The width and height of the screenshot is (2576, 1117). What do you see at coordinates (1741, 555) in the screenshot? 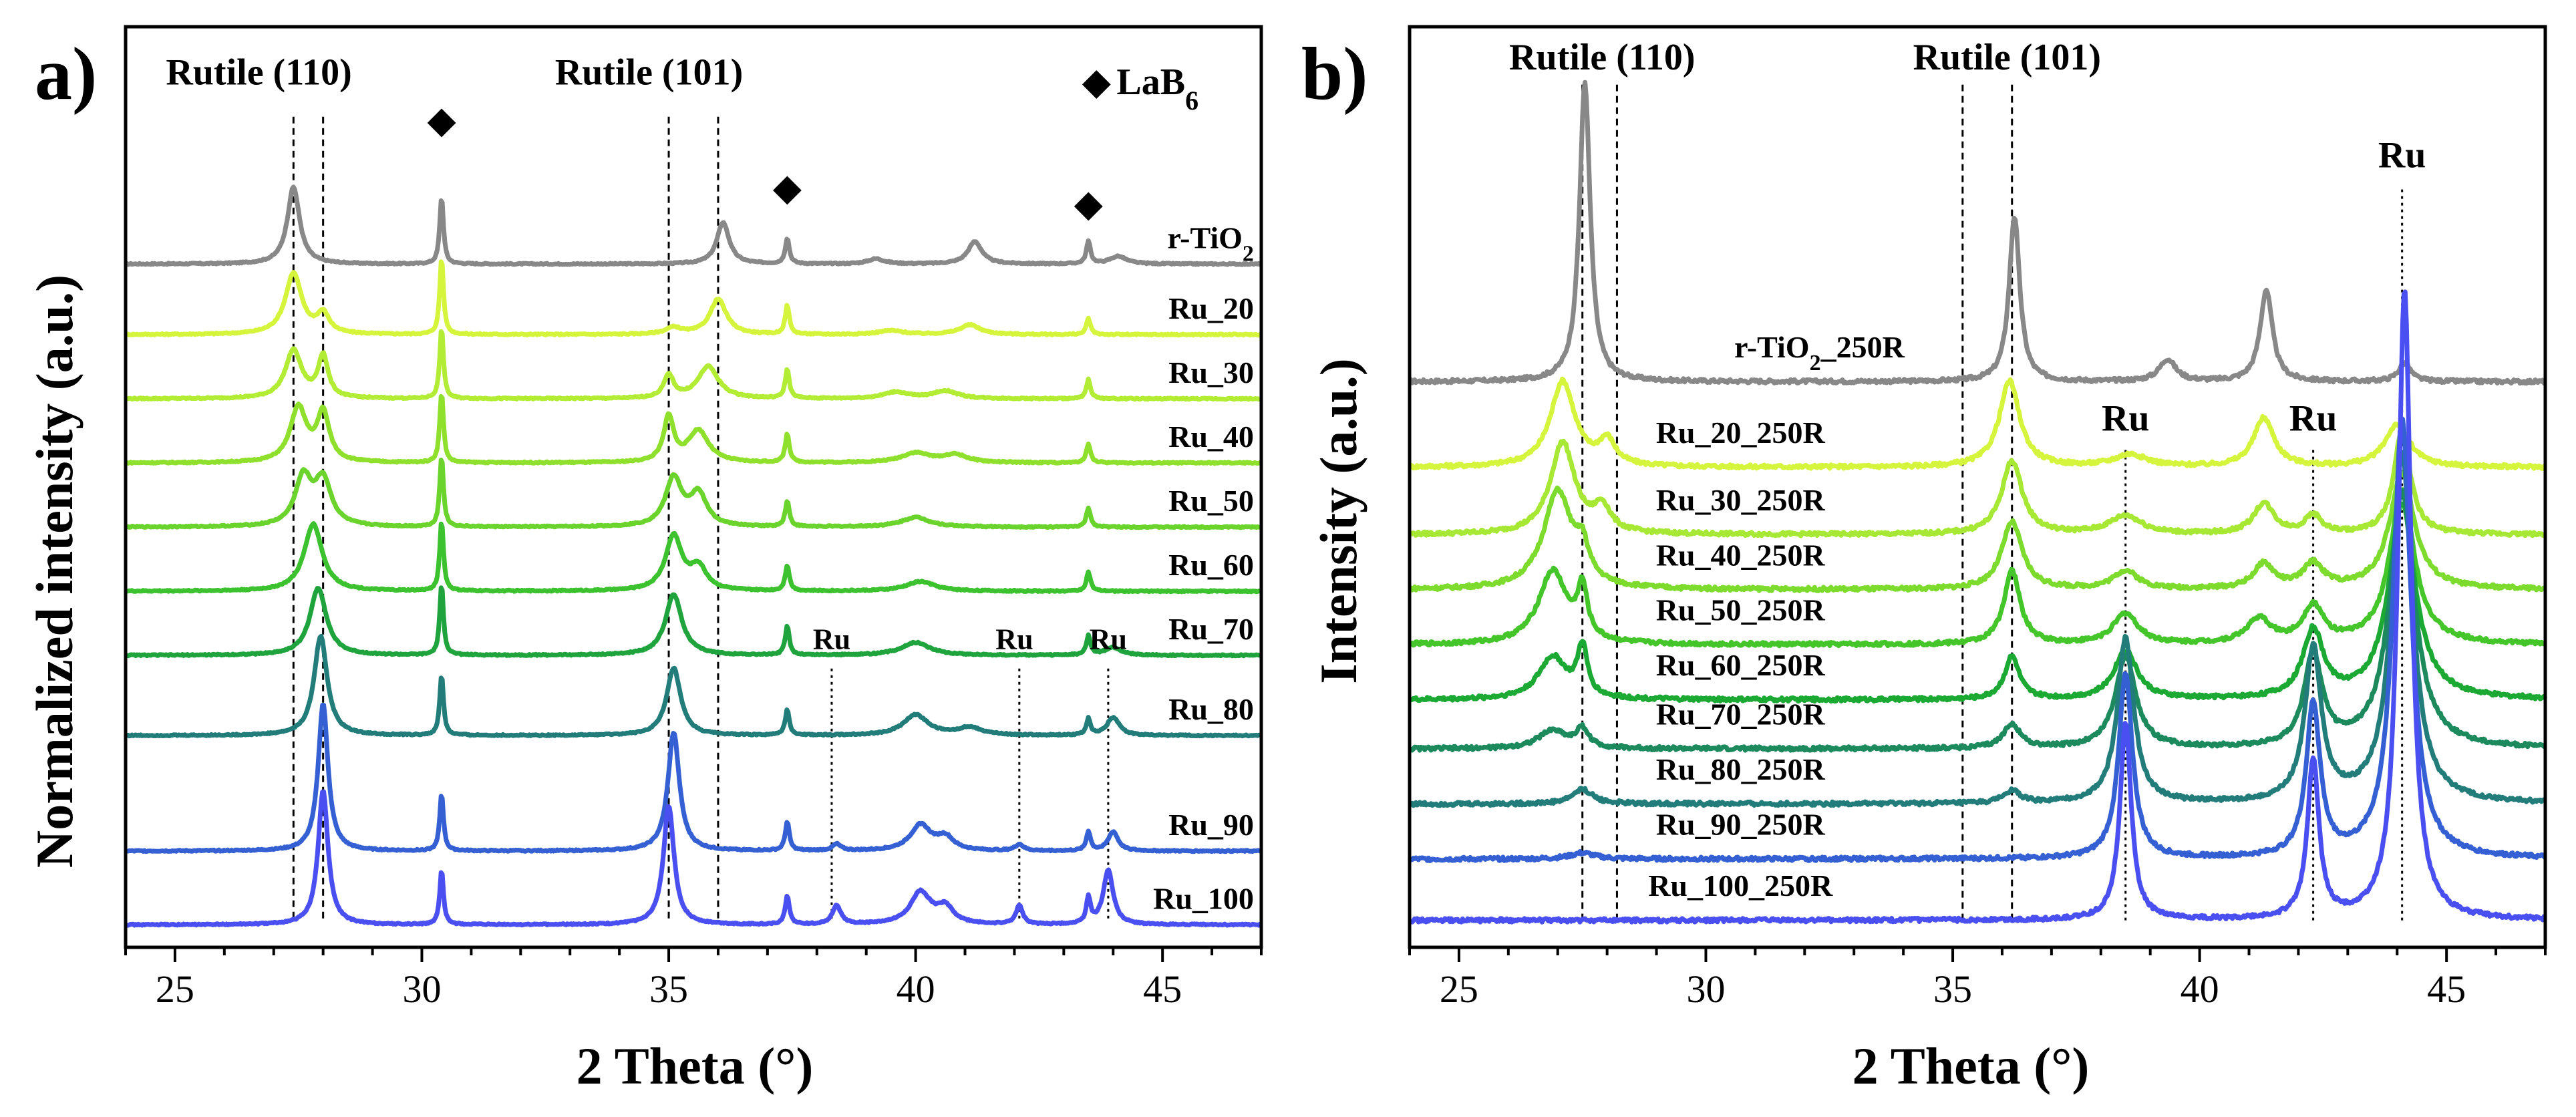
I see `series-label: Ru_40_250R` at bounding box center [1741, 555].